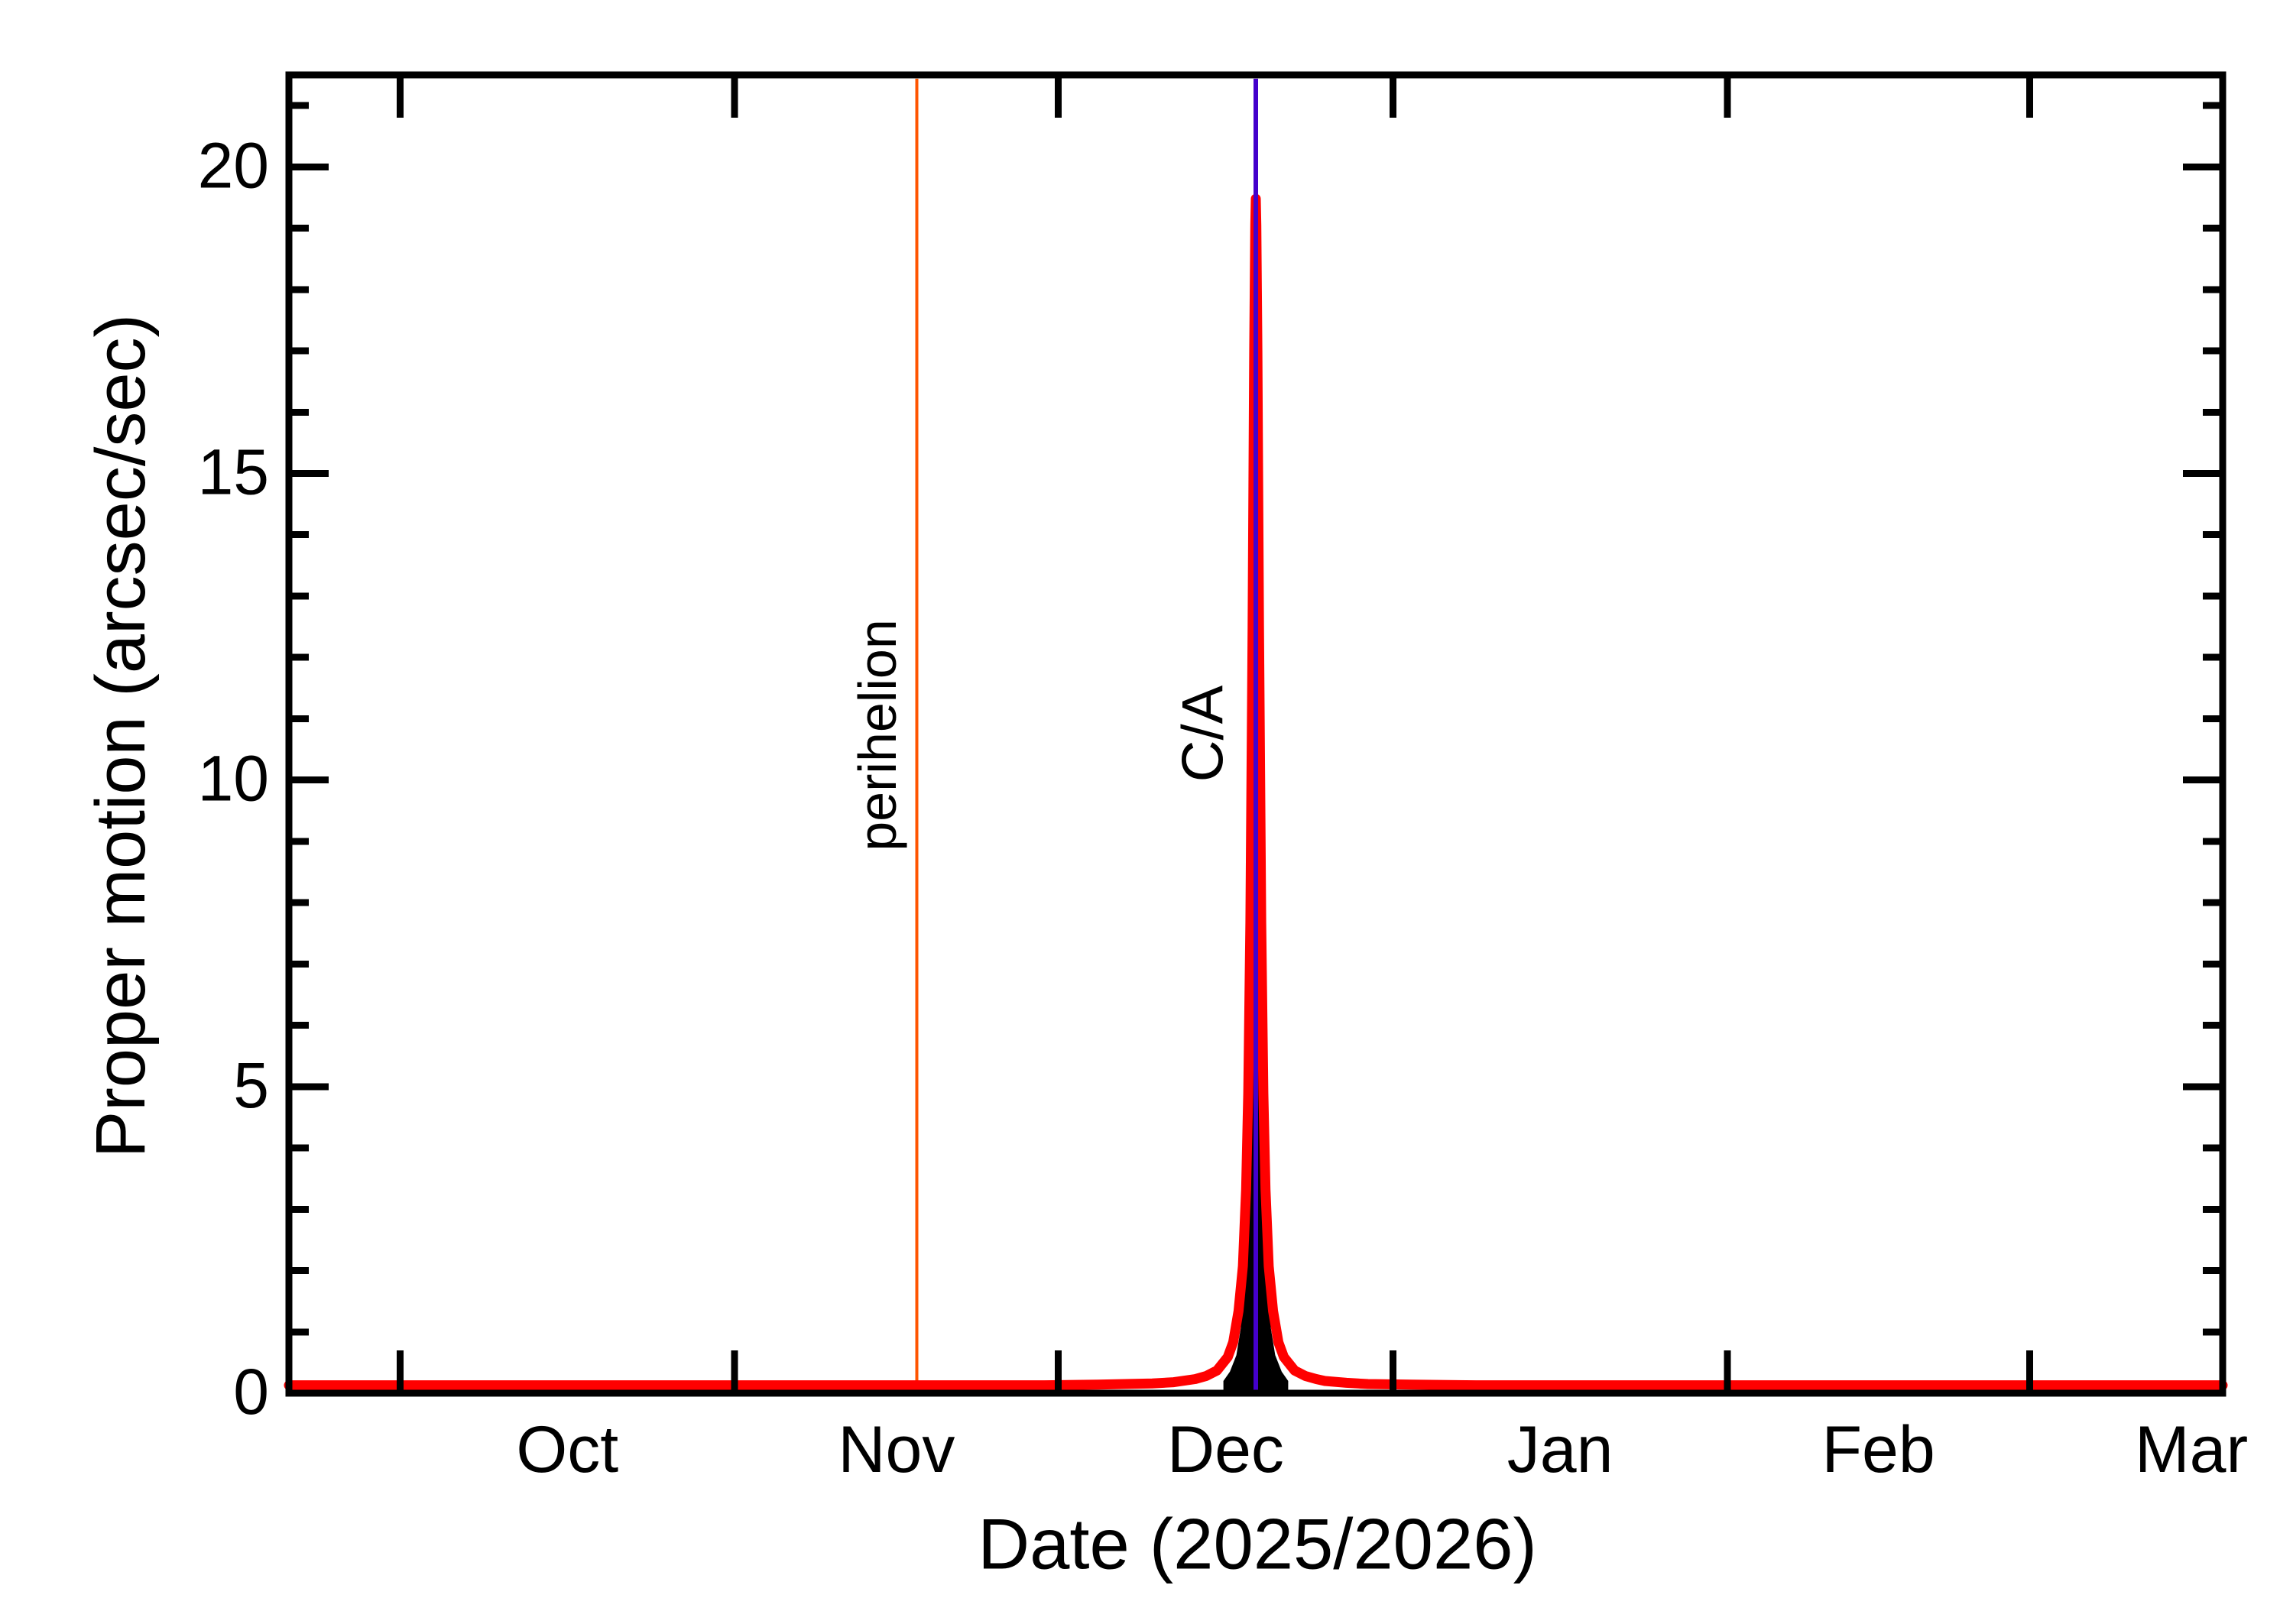  Describe the element at coordinates (1257, 1544) in the screenshot. I see `x-axis-title: Date (2025/2026)` at that location.